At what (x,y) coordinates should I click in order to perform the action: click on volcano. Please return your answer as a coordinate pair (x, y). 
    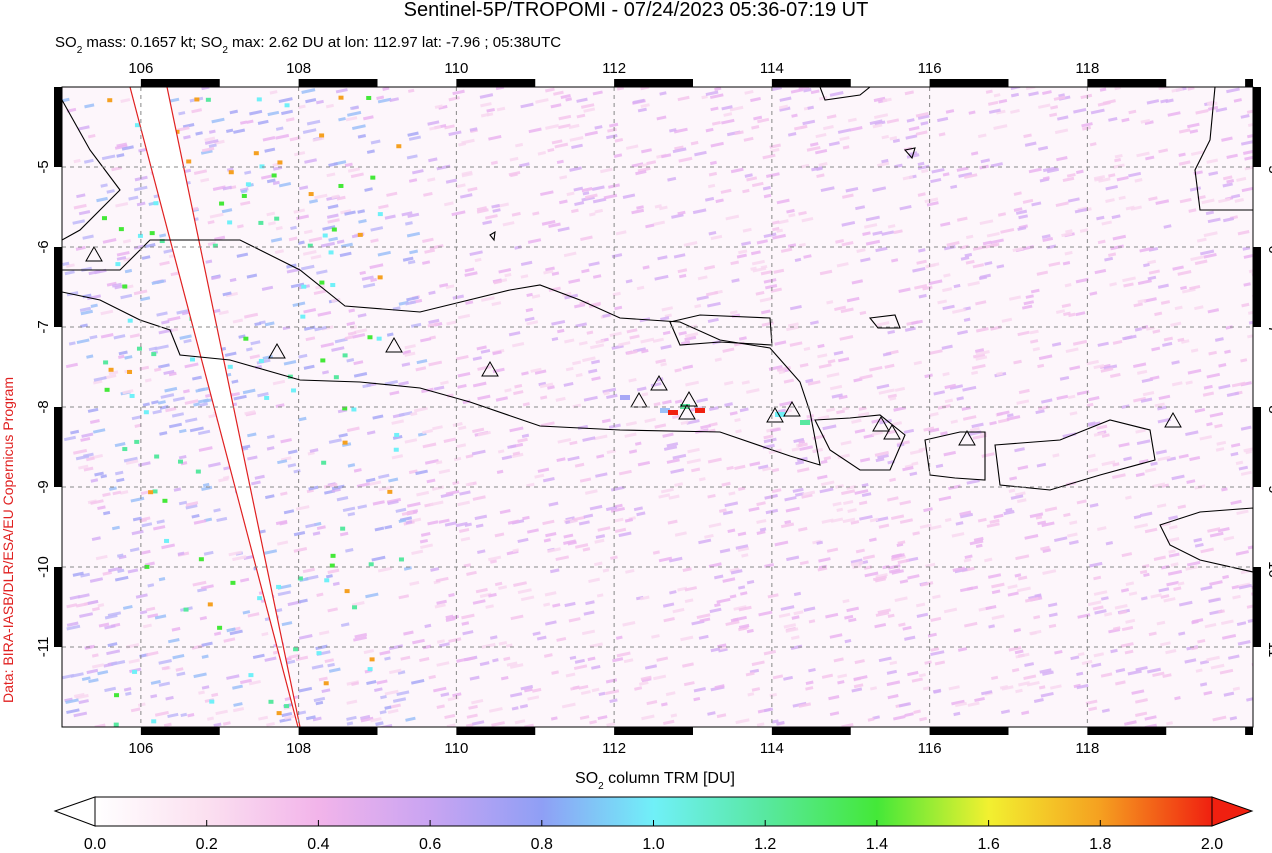
    Looking at the image, I should click on (1173, 419).